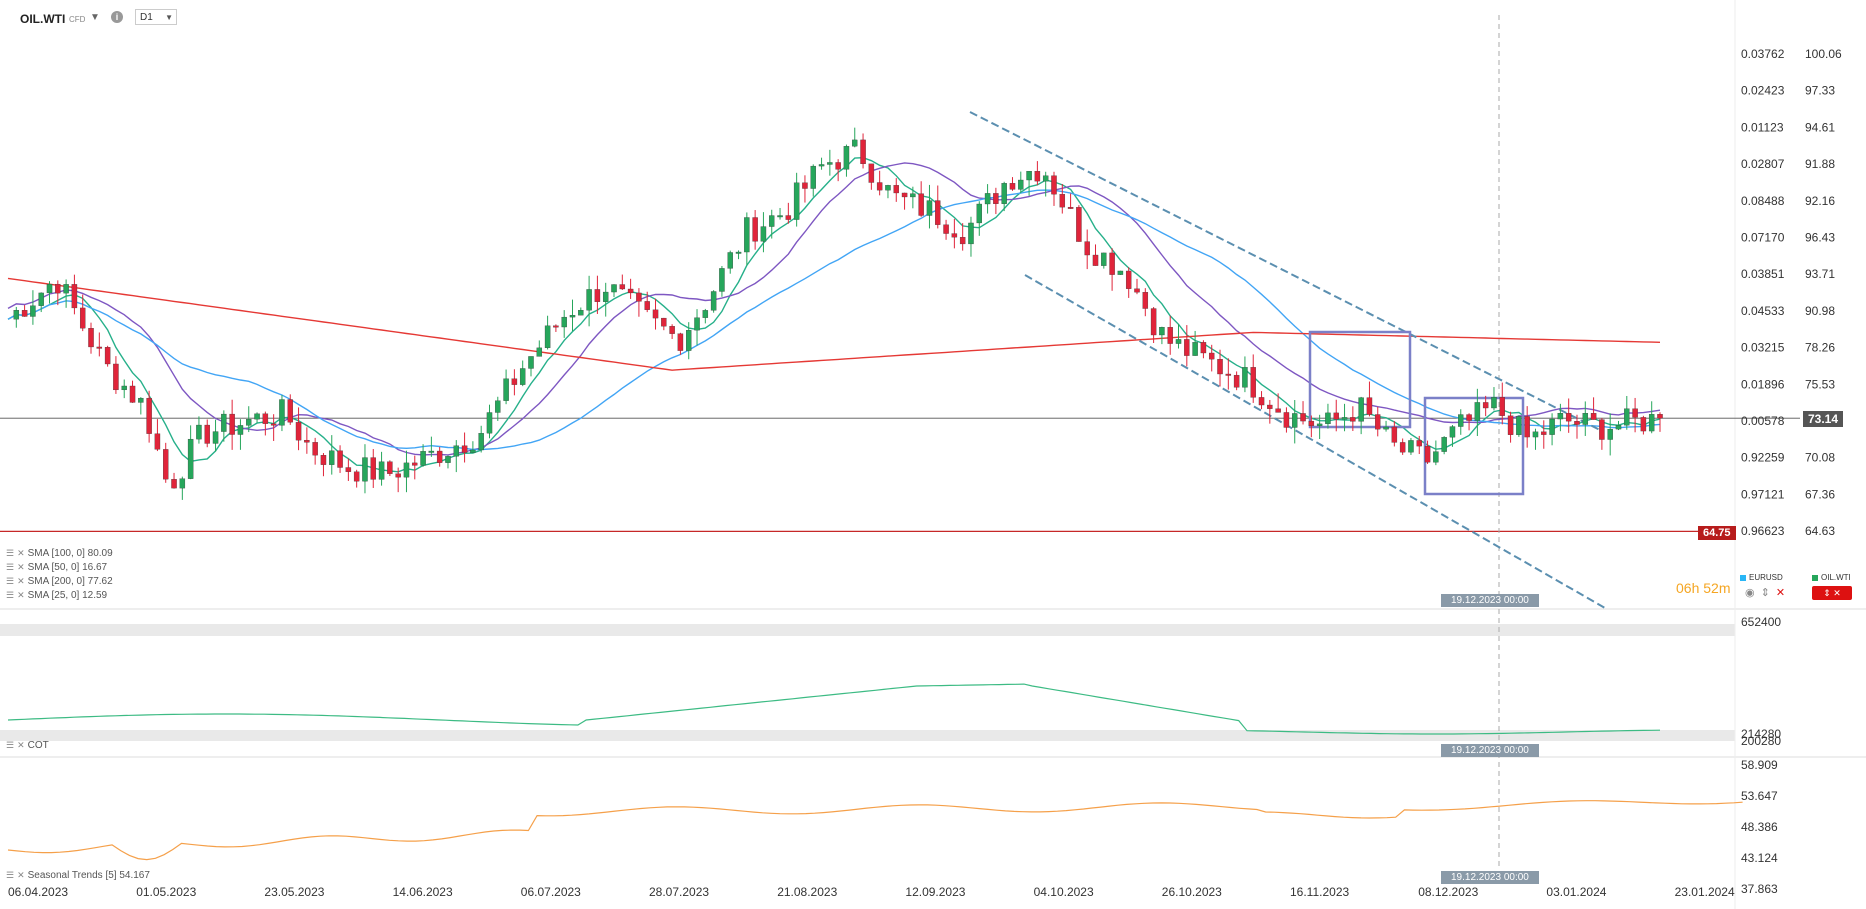 The width and height of the screenshot is (1866, 909). I want to click on compare-controls: ◉ ⇕ ✕, so click(1765, 592).